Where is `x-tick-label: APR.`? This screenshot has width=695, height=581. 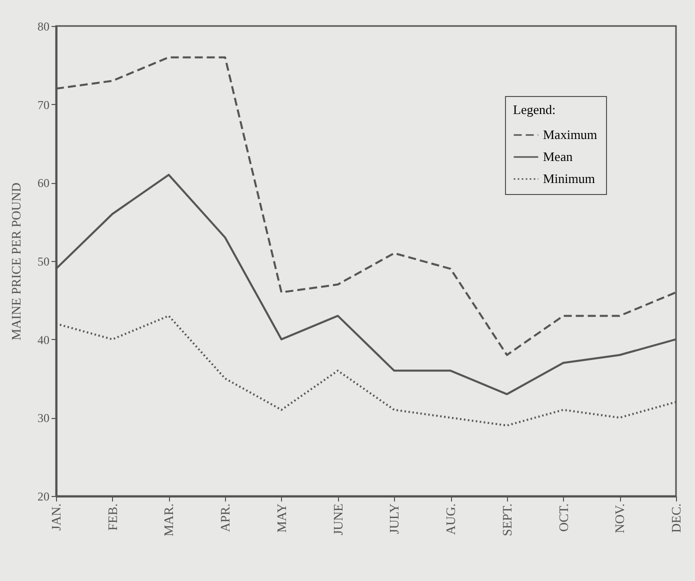
x-tick-label: APR. is located at coordinates (225, 518).